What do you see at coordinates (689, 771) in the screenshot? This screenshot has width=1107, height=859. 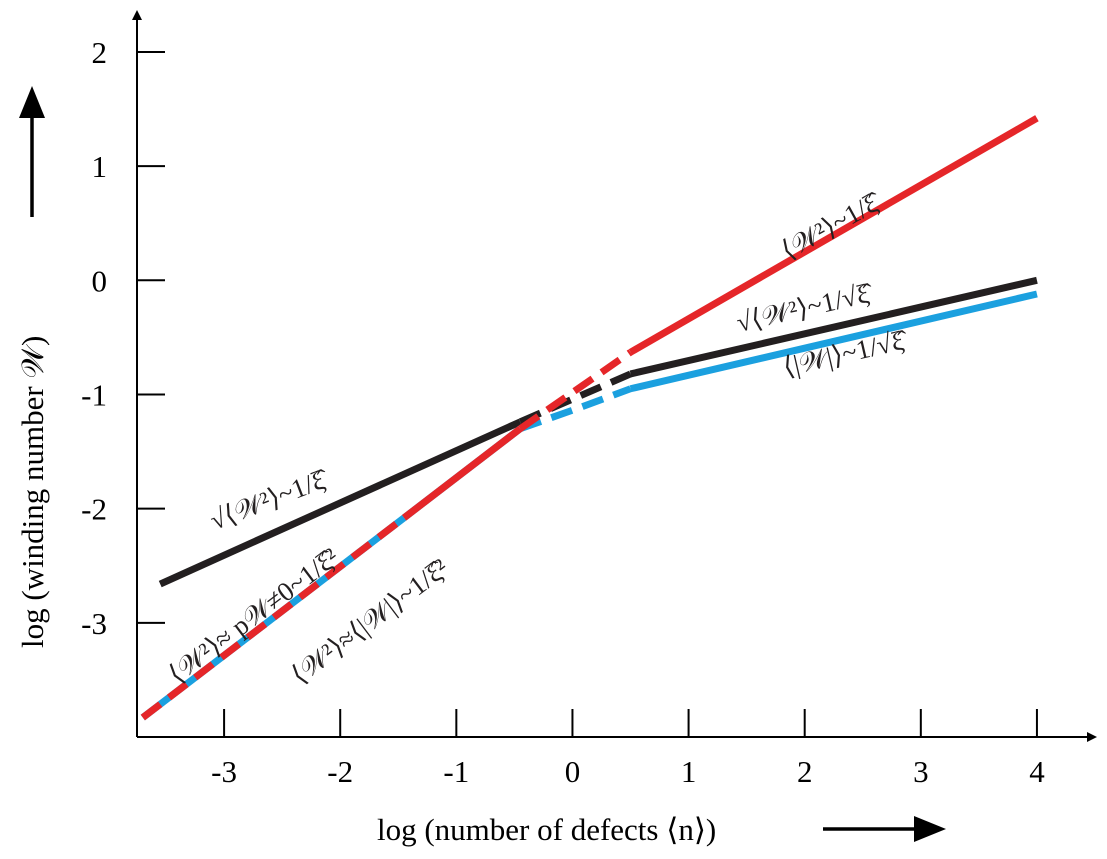 I see `x-tick-label: 1` at bounding box center [689, 771].